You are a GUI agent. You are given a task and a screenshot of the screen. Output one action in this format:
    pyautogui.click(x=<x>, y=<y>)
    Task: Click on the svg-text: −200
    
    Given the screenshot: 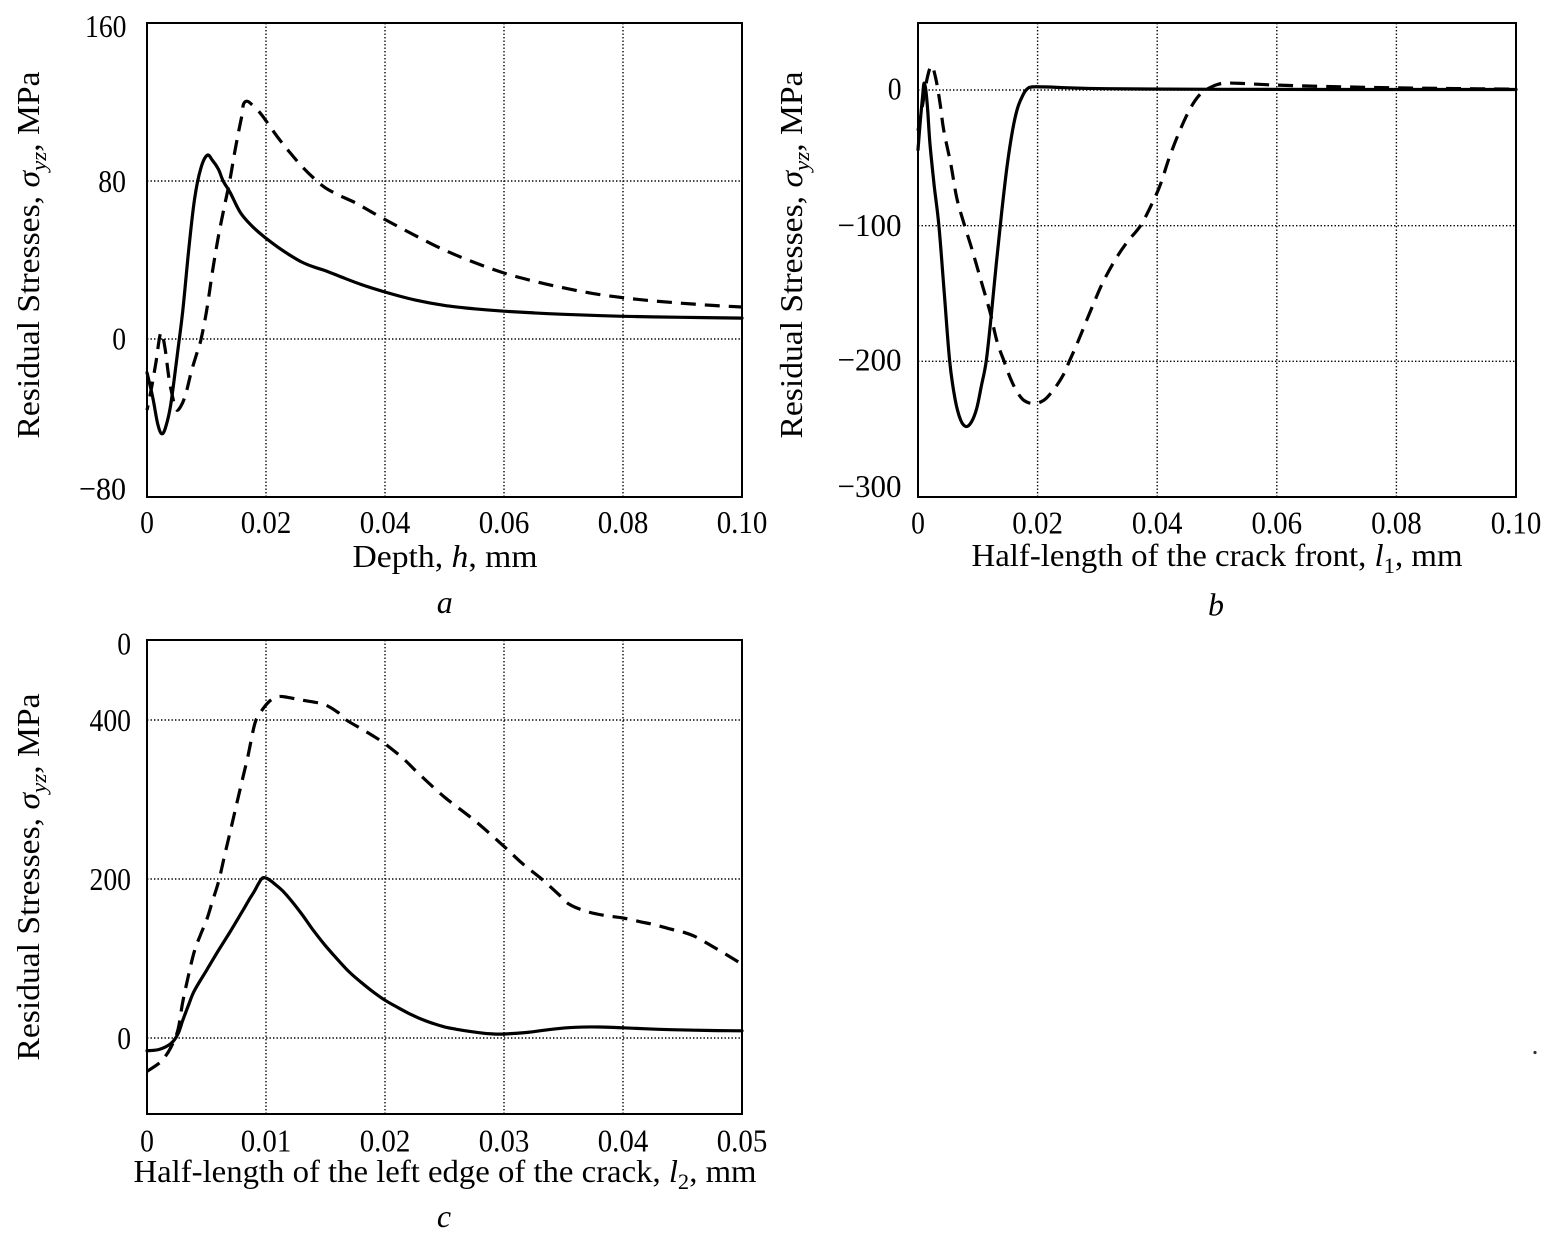 What is the action you would take?
    pyautogui.click(x=870, y=360)
    